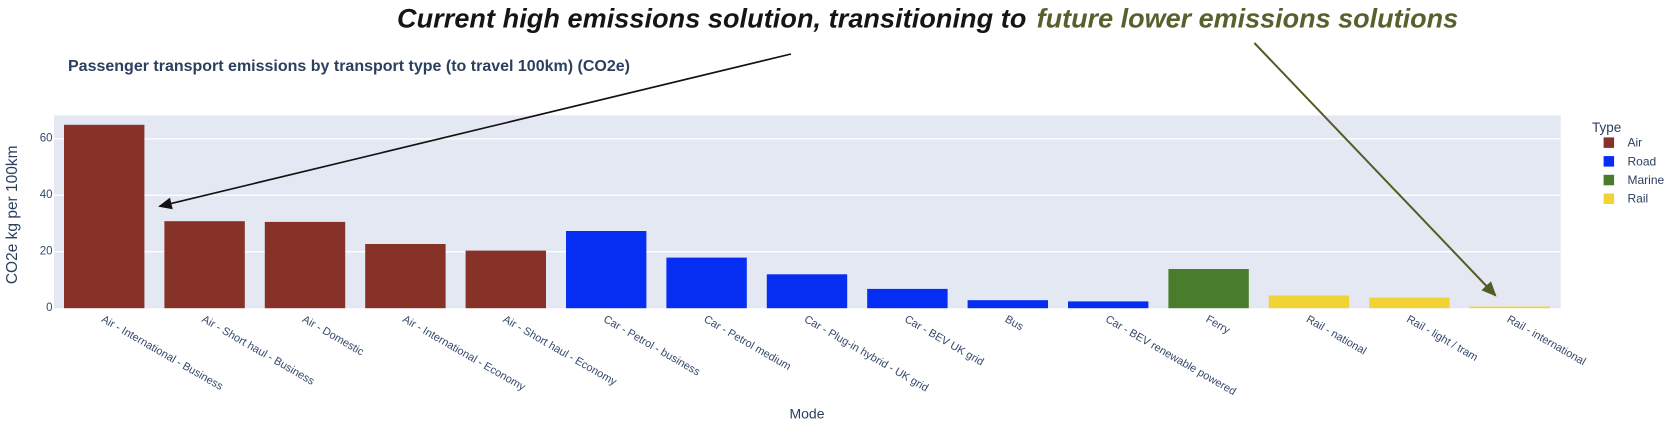 This screenshot has width=1665, height=431. Describe the element at coordinates (12, 214) in the screenshot. I see `svg-text: CO2e kg per 100km` at that location.